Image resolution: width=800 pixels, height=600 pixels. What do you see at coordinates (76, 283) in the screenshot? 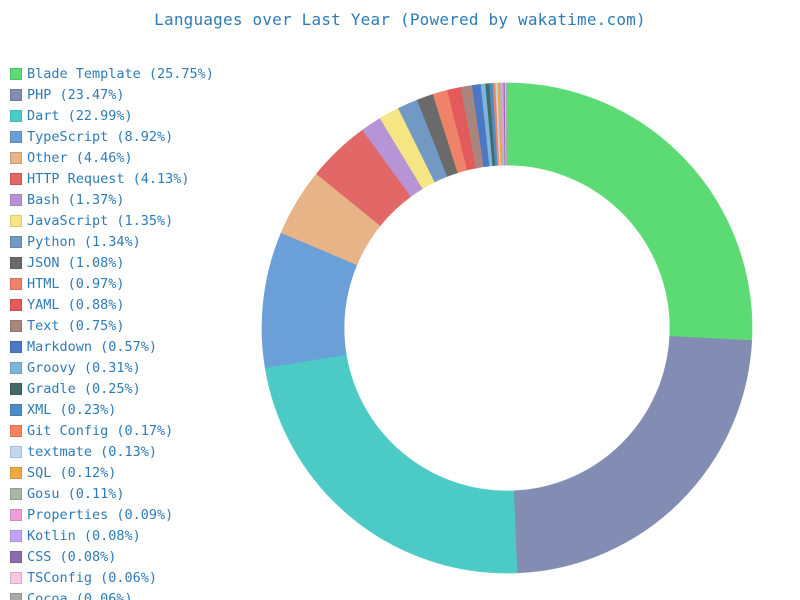
I see `legend-label: HTML (0.97%)` at bounding box center [76, 283].